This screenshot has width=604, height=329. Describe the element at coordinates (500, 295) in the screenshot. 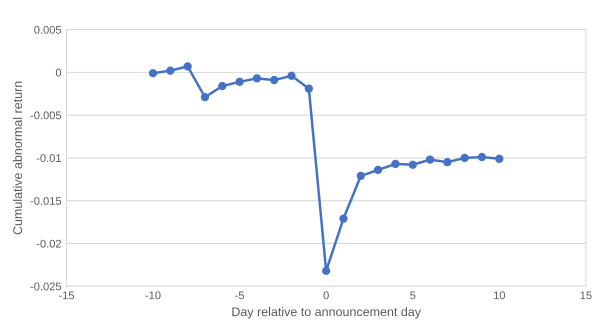

I see `x-tick-label: 10` at that location.